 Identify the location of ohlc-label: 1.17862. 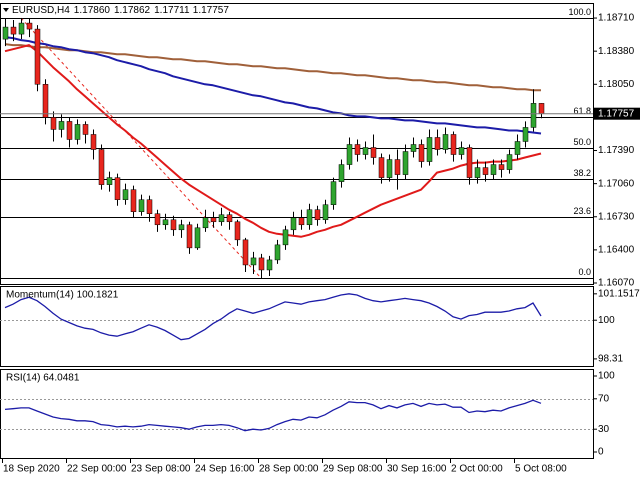
(132, 10).